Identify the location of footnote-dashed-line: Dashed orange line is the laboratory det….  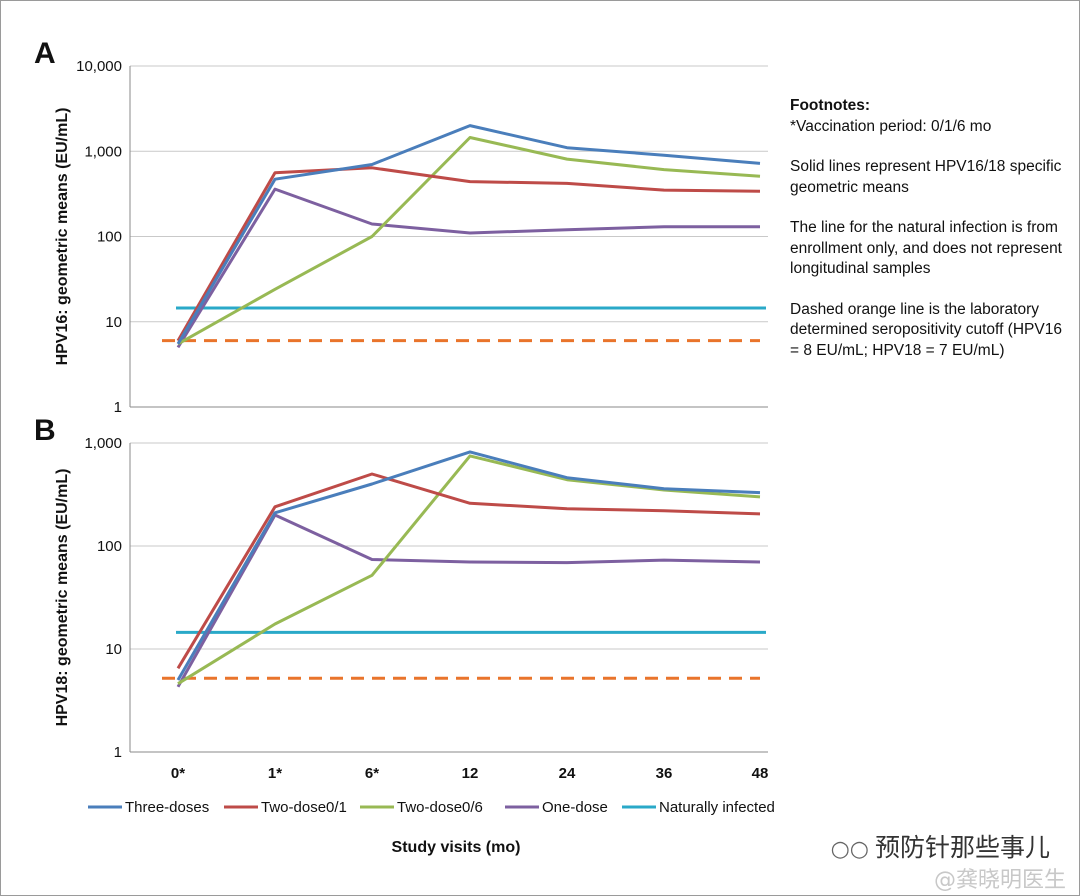
(926, 329).